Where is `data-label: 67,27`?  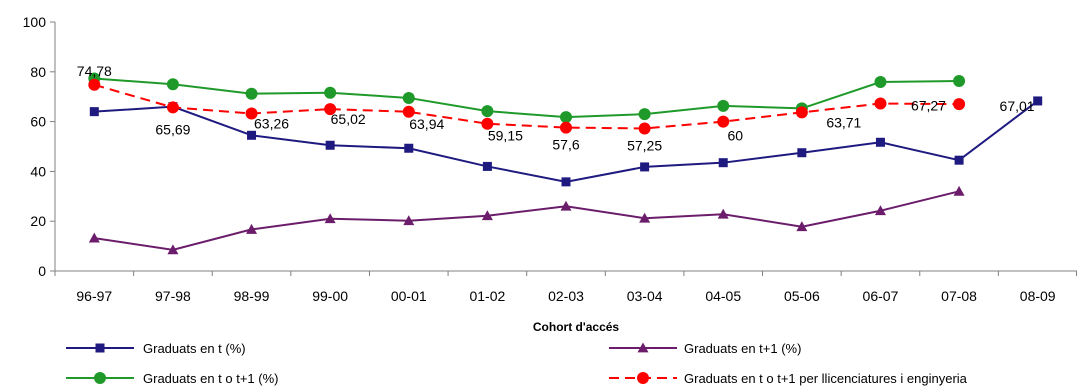
data-label: 67,27 is located at coordinates (928, 105).